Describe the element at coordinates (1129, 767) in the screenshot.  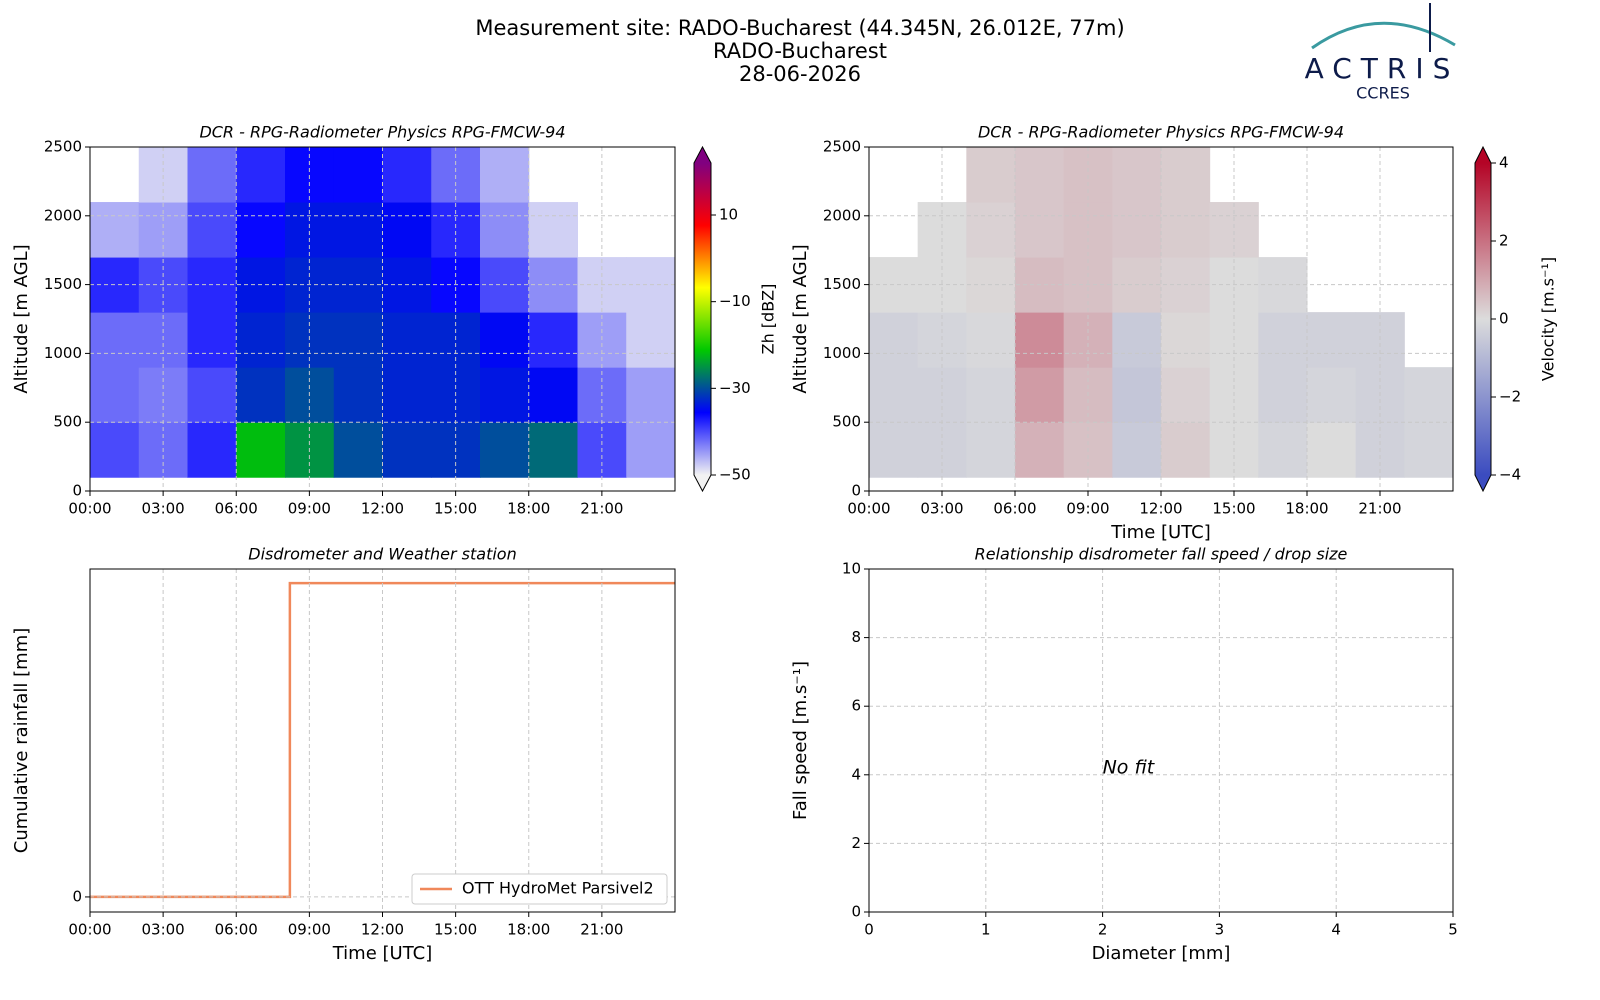
I see `annotation: No fit` at that location.